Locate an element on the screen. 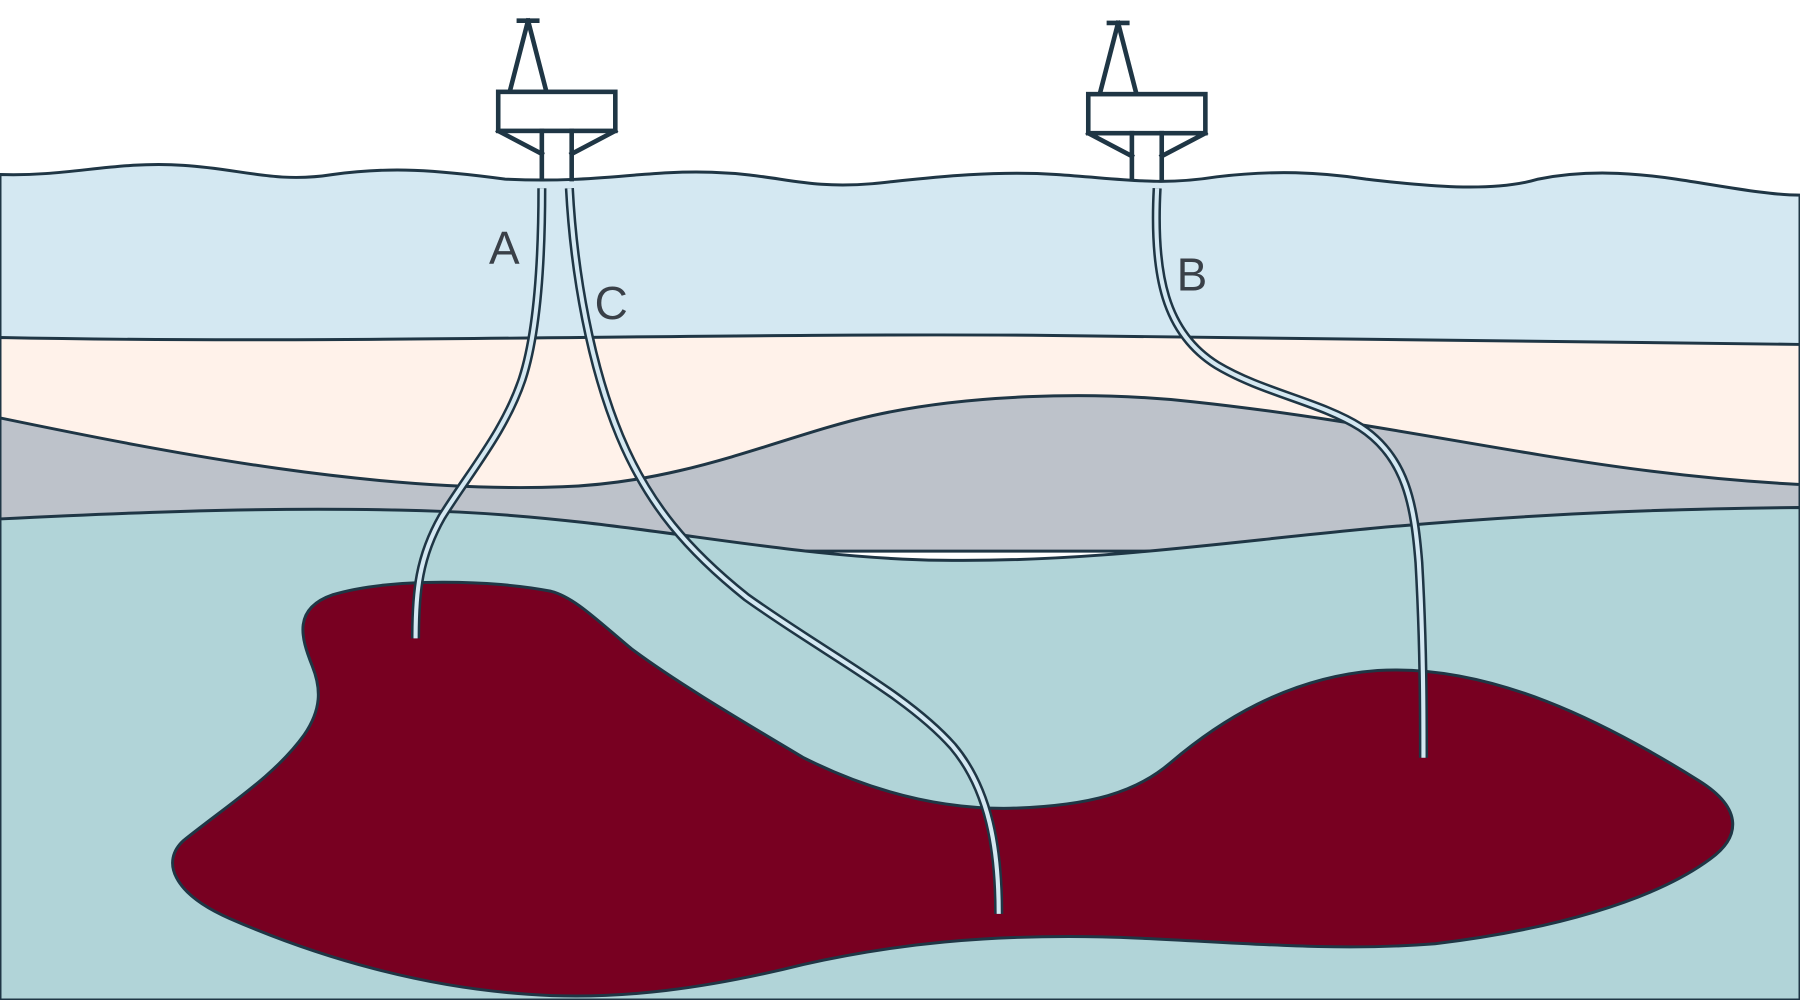 This screenshot has height=1000, width=1800. well-b-label: B is located at coordinates (1192, 274).